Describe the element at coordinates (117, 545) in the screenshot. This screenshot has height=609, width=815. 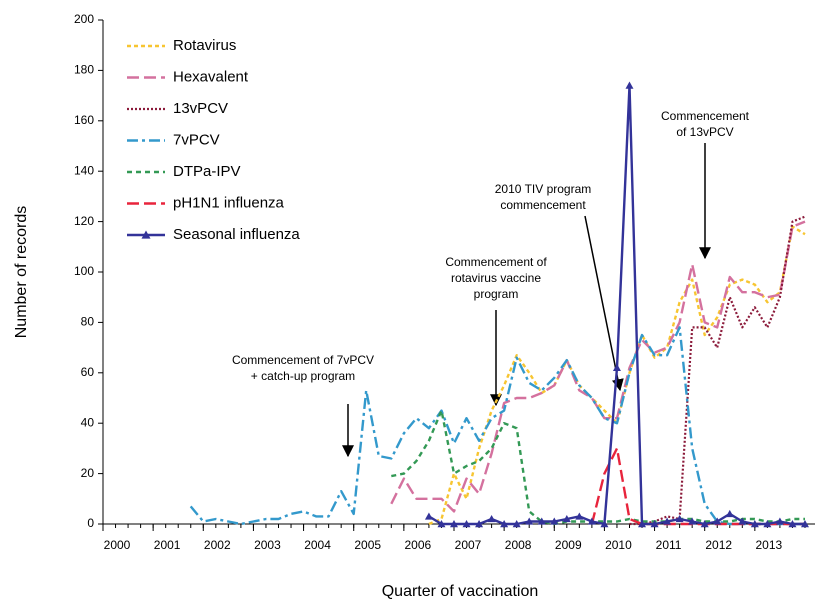
I see `x-tick-label: 2000` at that location.